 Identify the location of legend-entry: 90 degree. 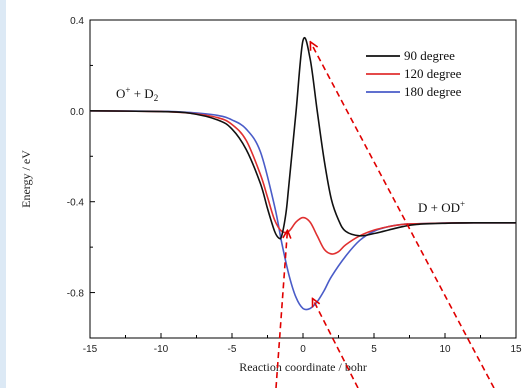
(429, 55).